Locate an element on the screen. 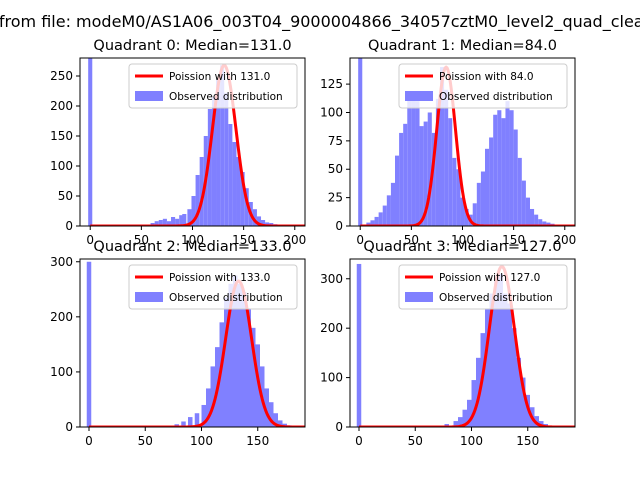  quadrant-2-ytick-label: 200 is located at coordinates (61, 317).